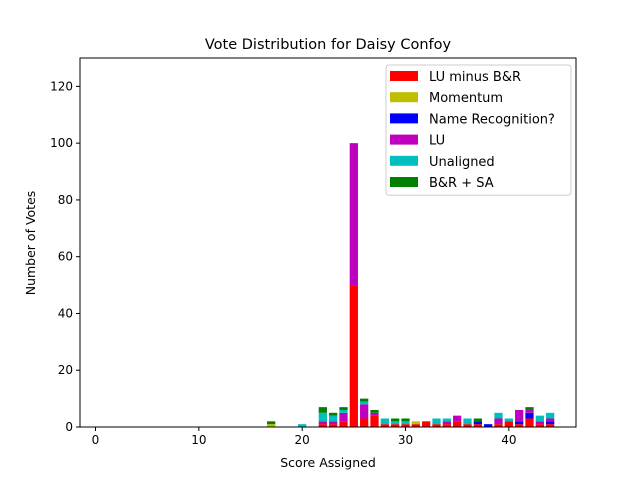 This screenshot has height=484, width=640. What do you see at coordinates (328, 45) in the screenshot?
I see `chart-title: Vote Distribution for Daisy Confoy` at bounding box center [328, 45].